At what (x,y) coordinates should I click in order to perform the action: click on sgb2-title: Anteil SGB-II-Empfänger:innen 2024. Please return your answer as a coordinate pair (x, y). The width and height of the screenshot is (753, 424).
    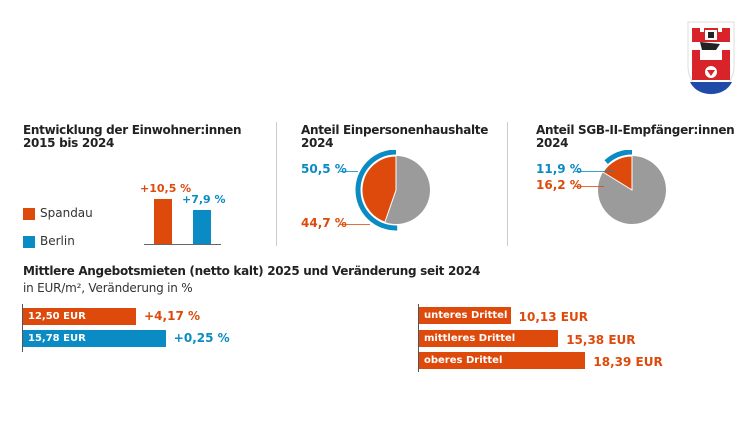
    Looking at the image, I should click on (635, 136).